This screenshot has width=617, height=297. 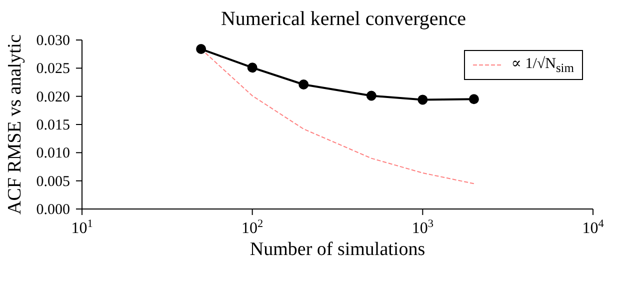 What do you see at coordinates (53, 41) in the screenshot?
I see `y-tick-label: 0.030` at bounding box center [53, 41].